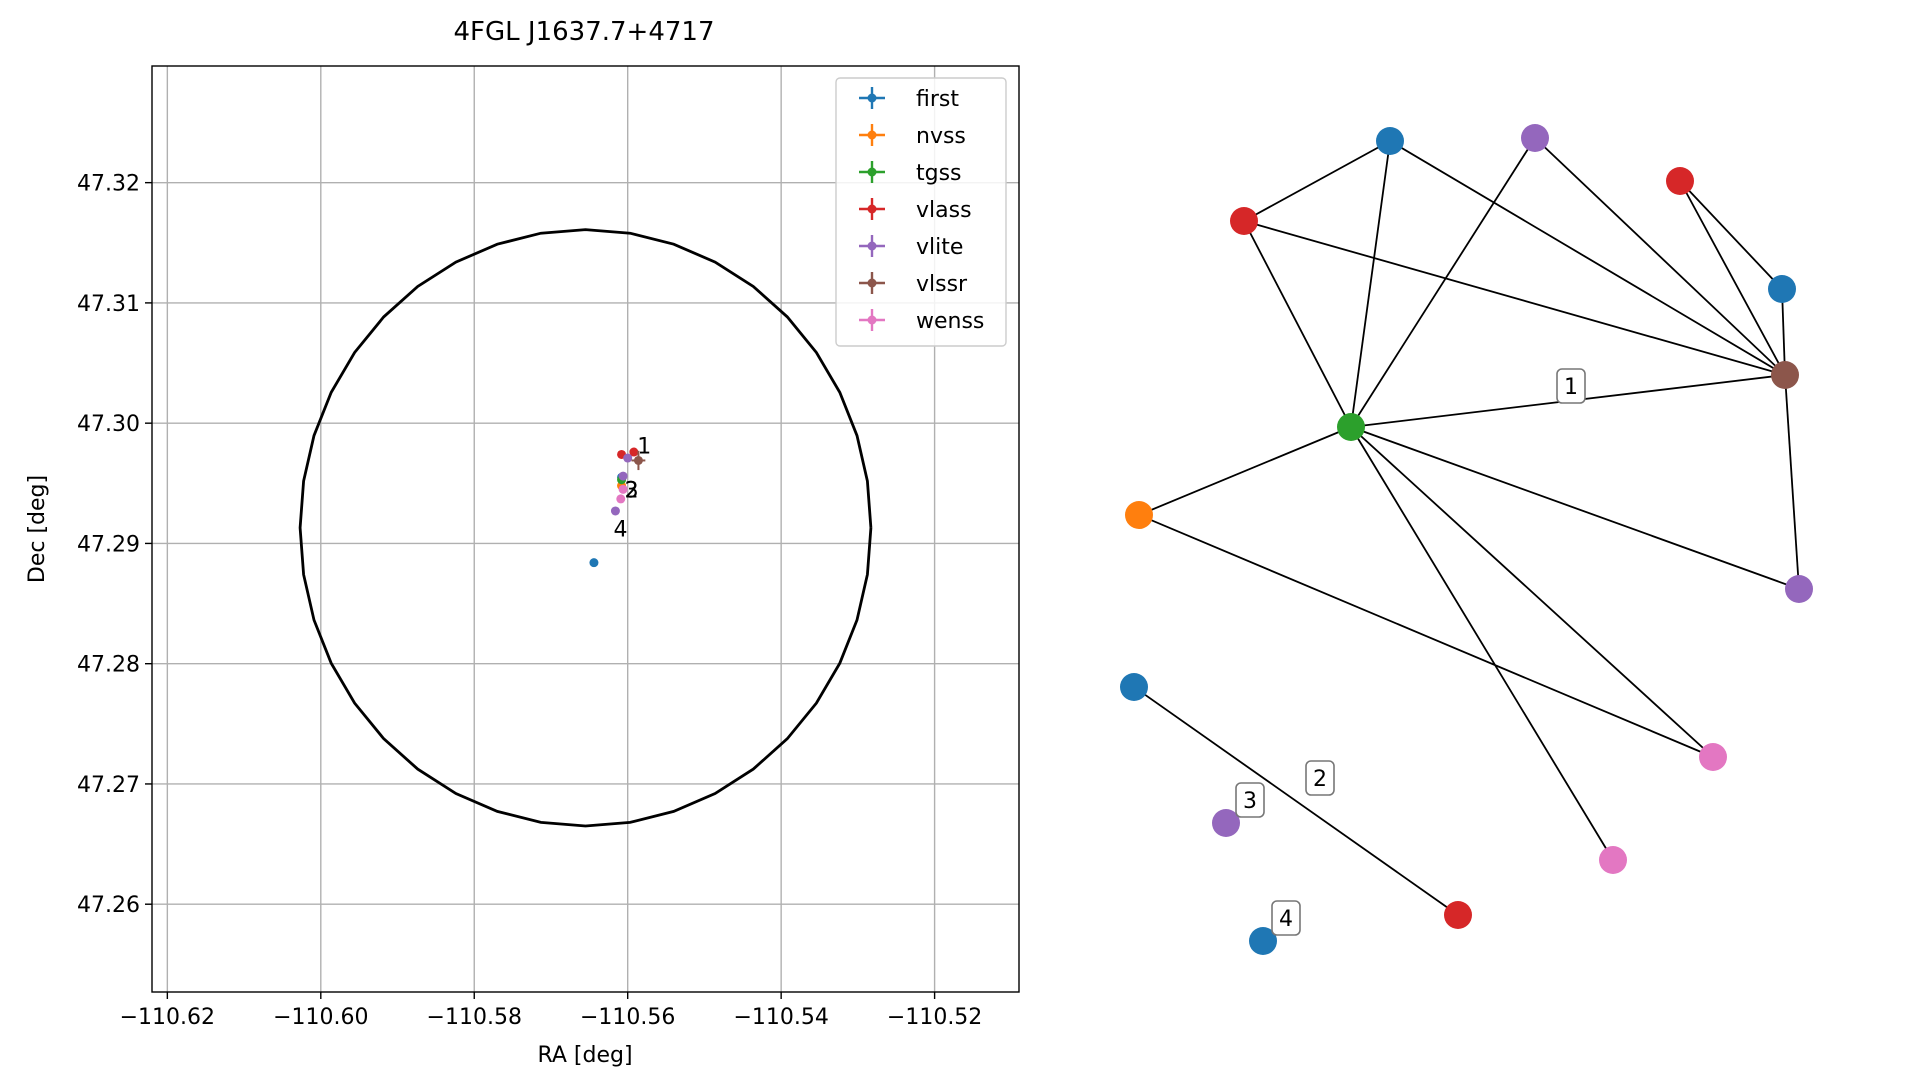 This screenshot has width=1919, height=1080. I want to click on edge-label-2-box, so click(1320, 778).